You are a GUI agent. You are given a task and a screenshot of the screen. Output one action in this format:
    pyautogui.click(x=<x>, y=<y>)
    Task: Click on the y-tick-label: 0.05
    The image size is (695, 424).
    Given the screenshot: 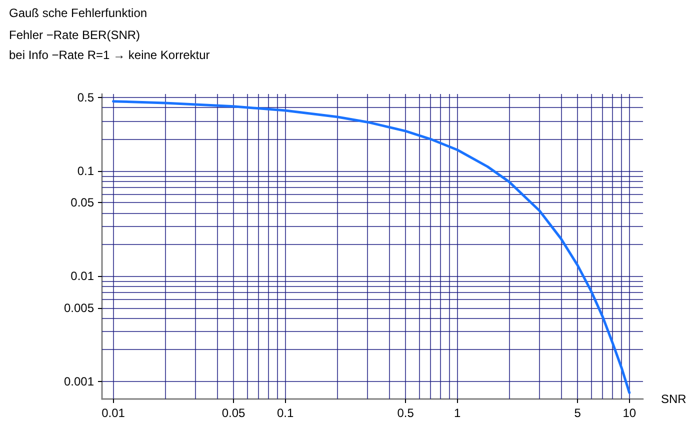 What is the action you would take?
    pyautogui.click(x=82, y=203)
    